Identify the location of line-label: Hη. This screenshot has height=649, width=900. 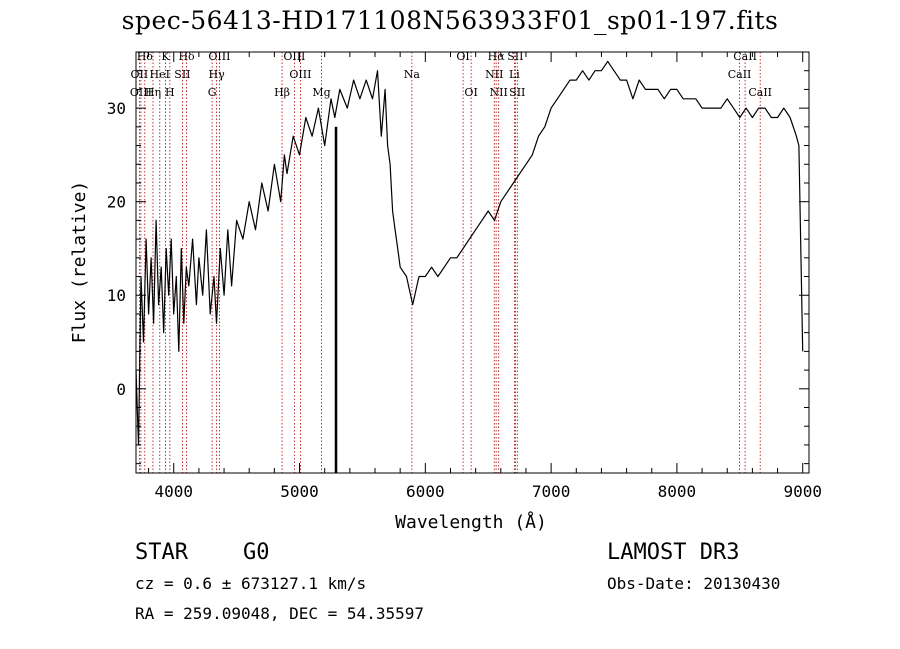
(153, 92).